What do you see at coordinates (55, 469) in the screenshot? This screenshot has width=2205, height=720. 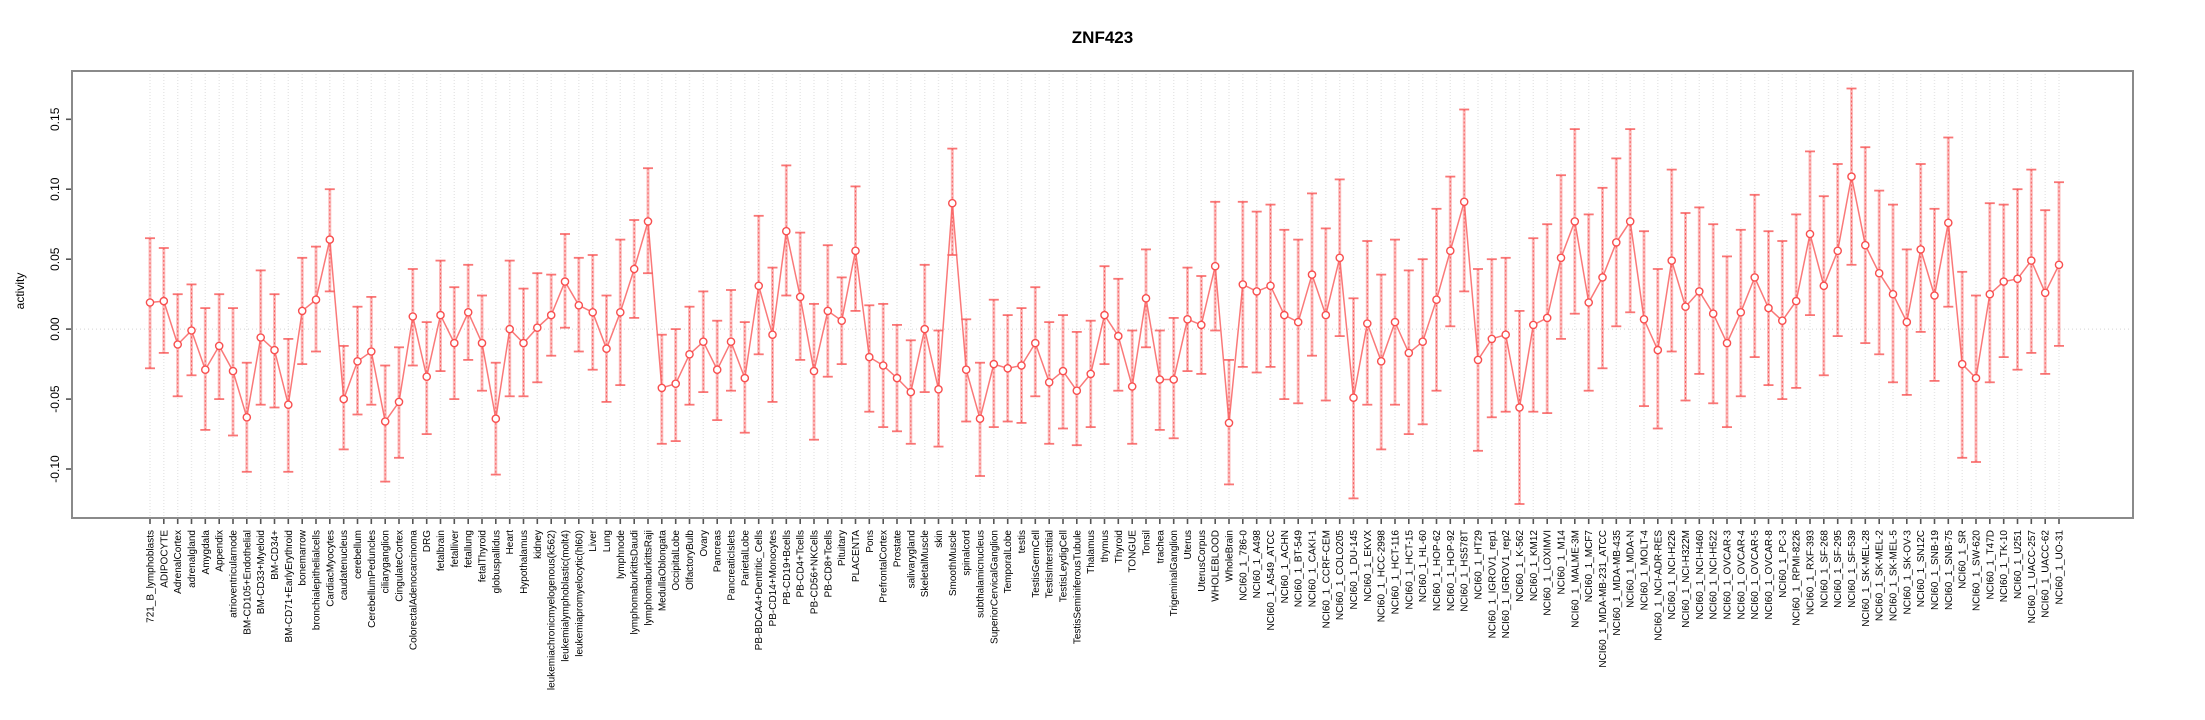 I see `y-tick-label: -0.10` at bounding box center [55, 469].